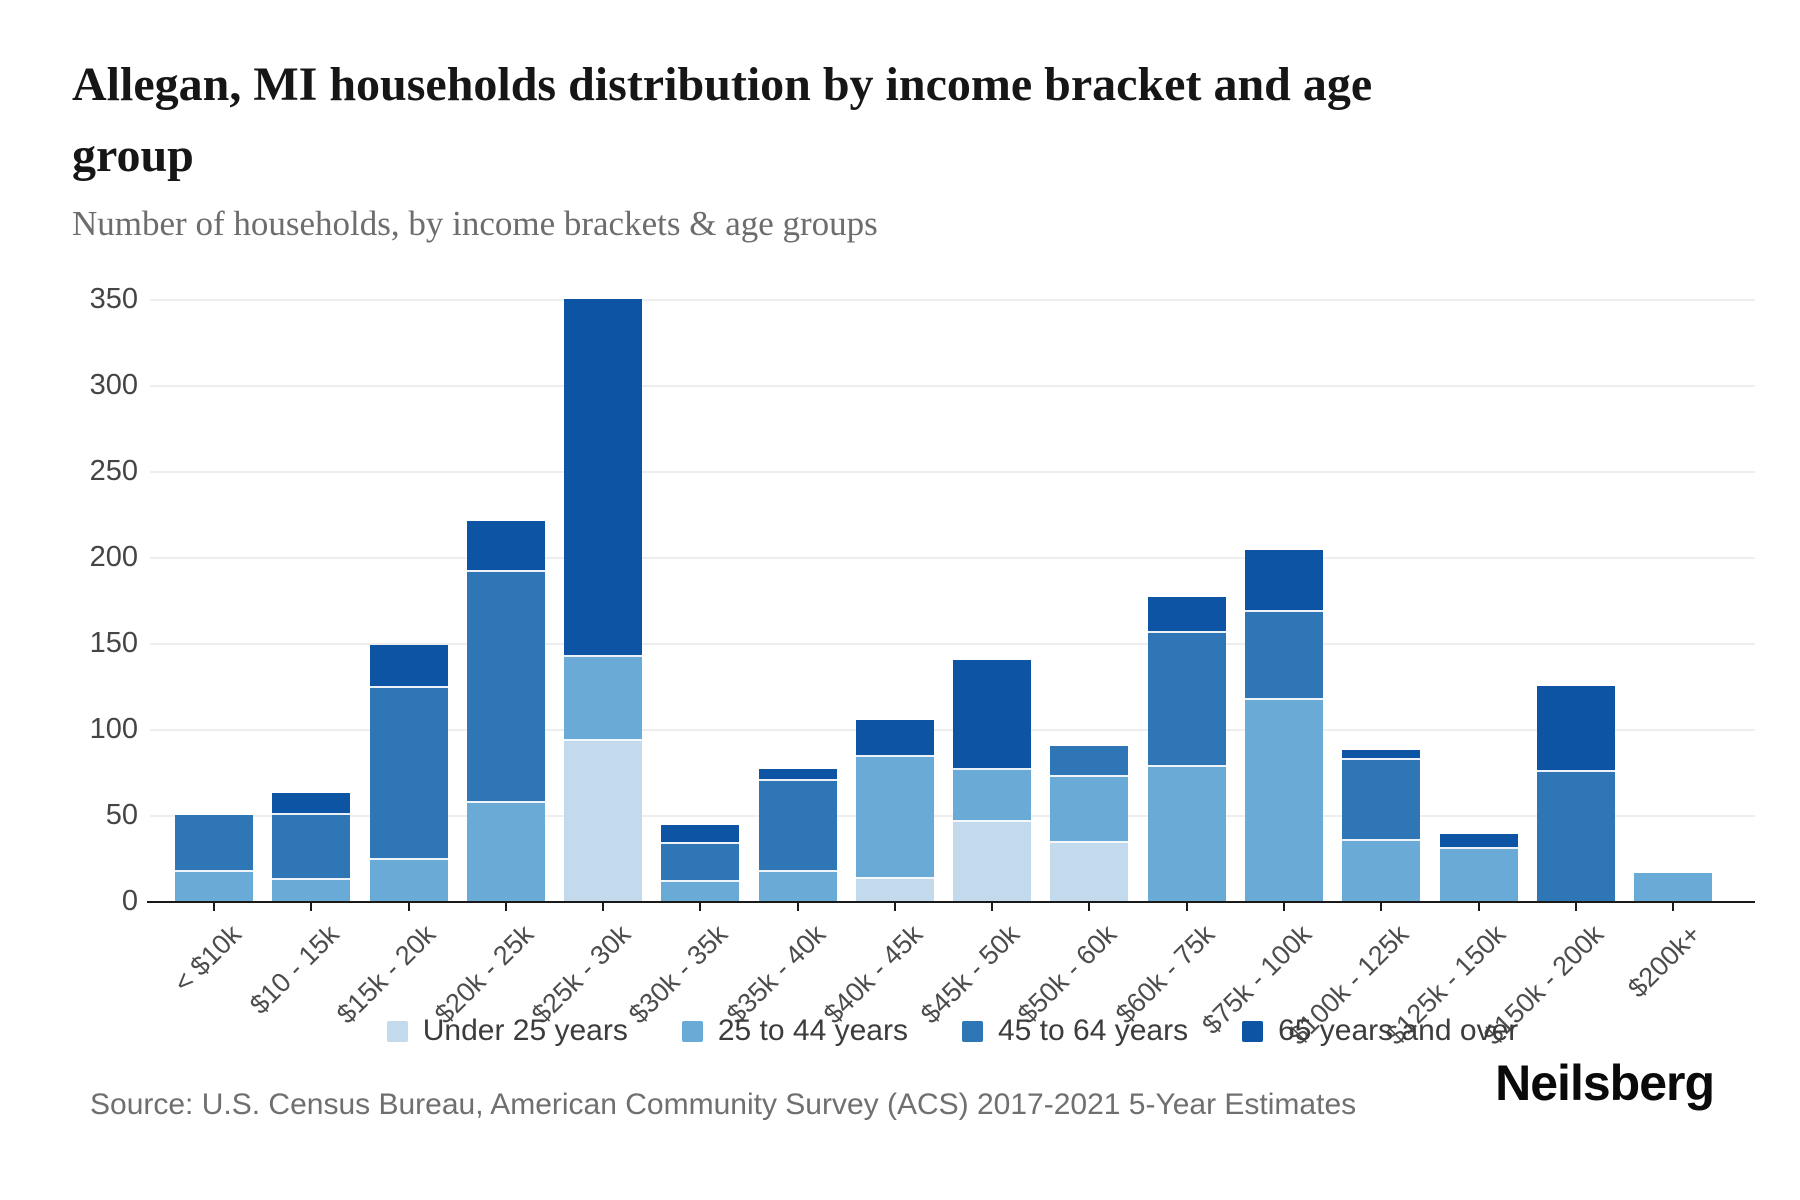 The width and height of the screenshot is (1800, 1200). Describe the element at coordinates (113, 557) in the screenshot. I see `y-tick-label: 200` at that location.